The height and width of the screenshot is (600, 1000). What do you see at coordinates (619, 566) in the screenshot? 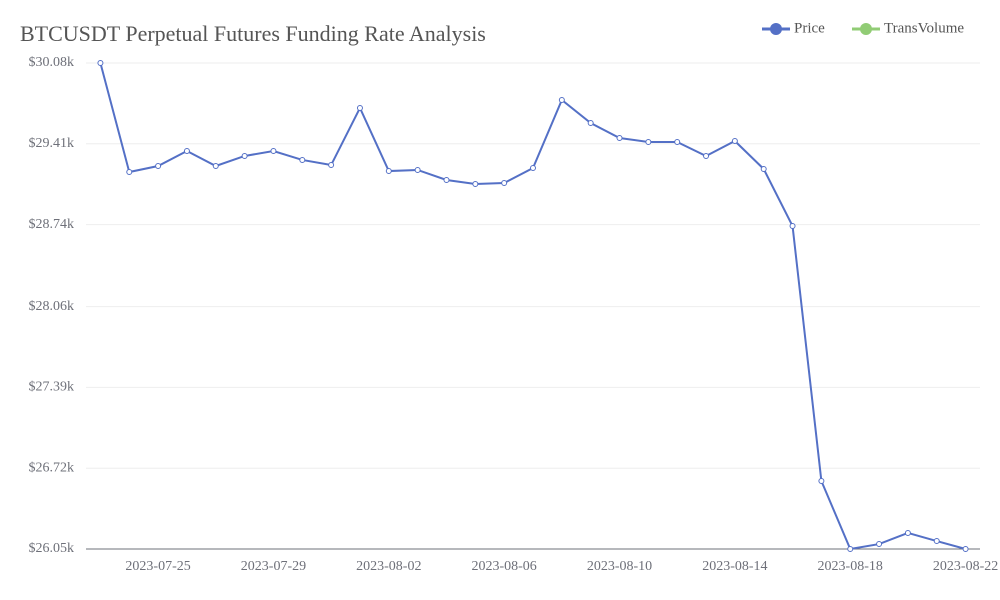
I see `x-tick-label: 2023-08-10` at bounding box center [619, 566].